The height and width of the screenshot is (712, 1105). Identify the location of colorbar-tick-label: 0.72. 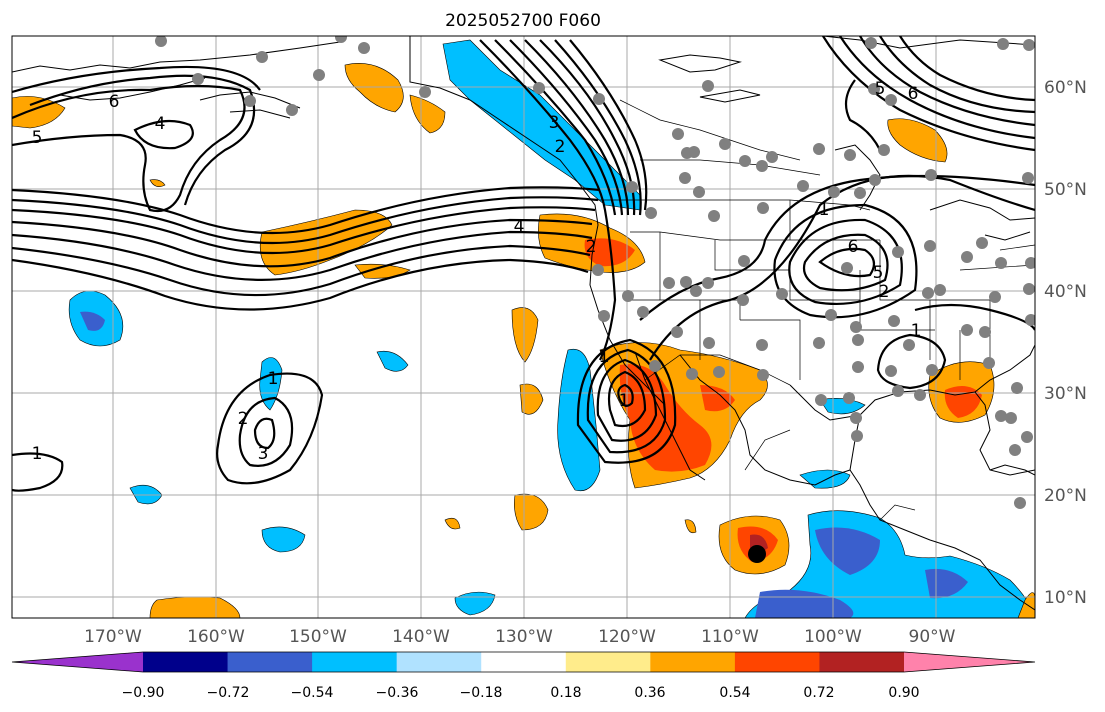
(818, 693).